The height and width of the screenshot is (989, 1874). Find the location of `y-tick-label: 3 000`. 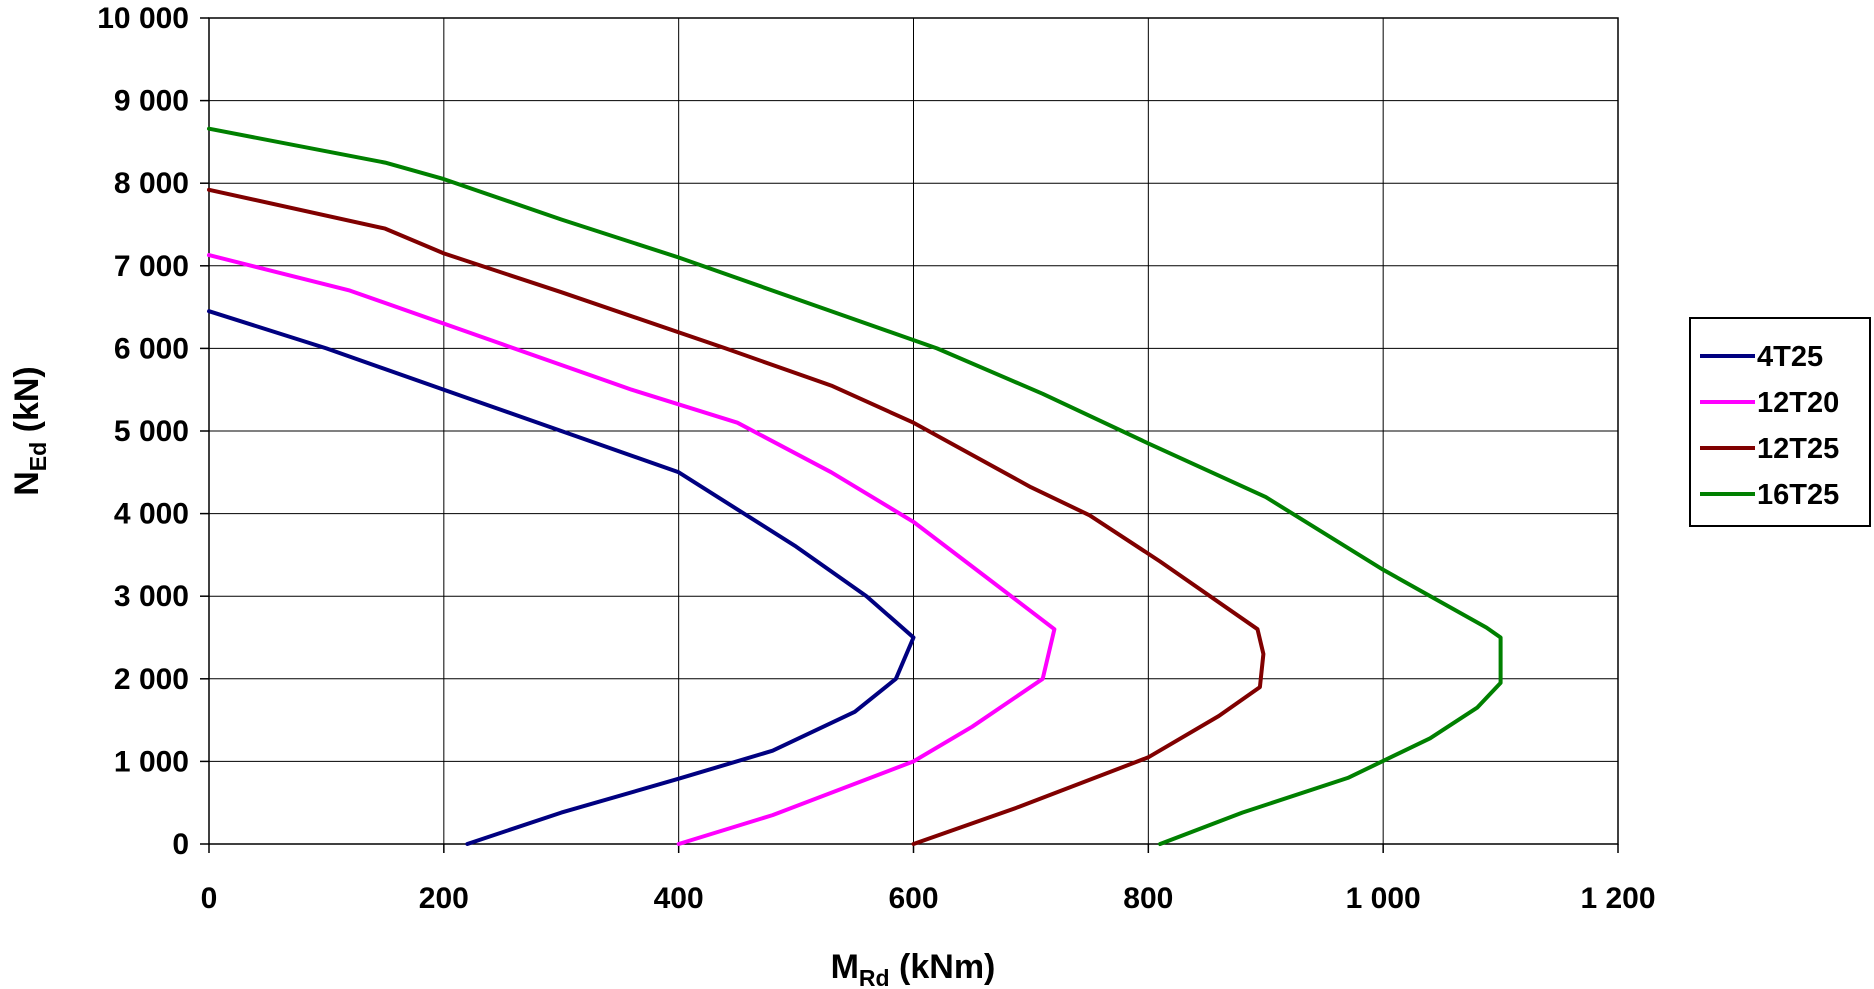

y-tick-label: 3 000 is located at coordinates (151, 596).